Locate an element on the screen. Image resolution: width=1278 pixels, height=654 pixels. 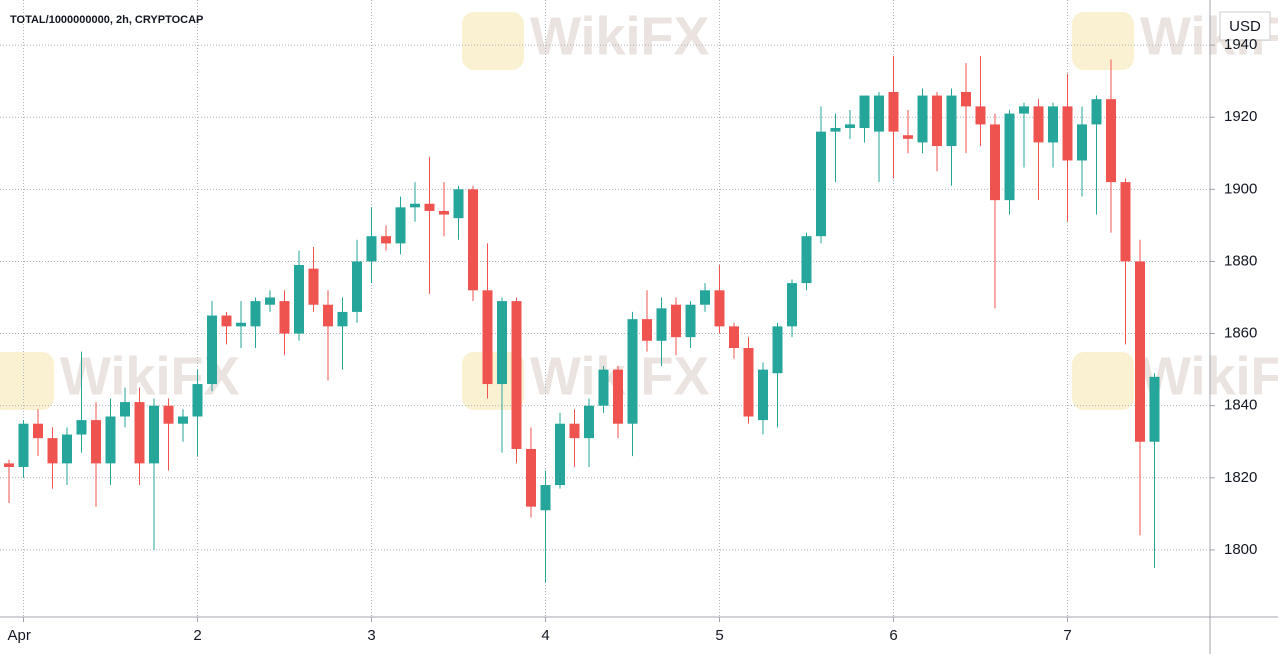
x-tick-label: 7 is located at coordinates (1067, 635).